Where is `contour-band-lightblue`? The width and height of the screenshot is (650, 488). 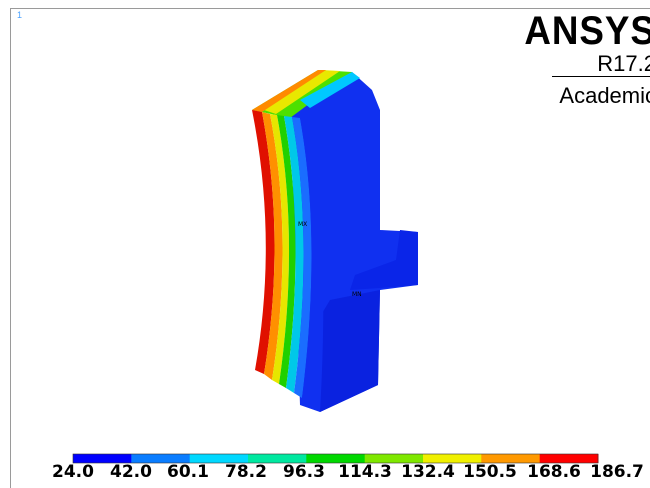
contour-band-lightblue is located at coordinates (302, 257).